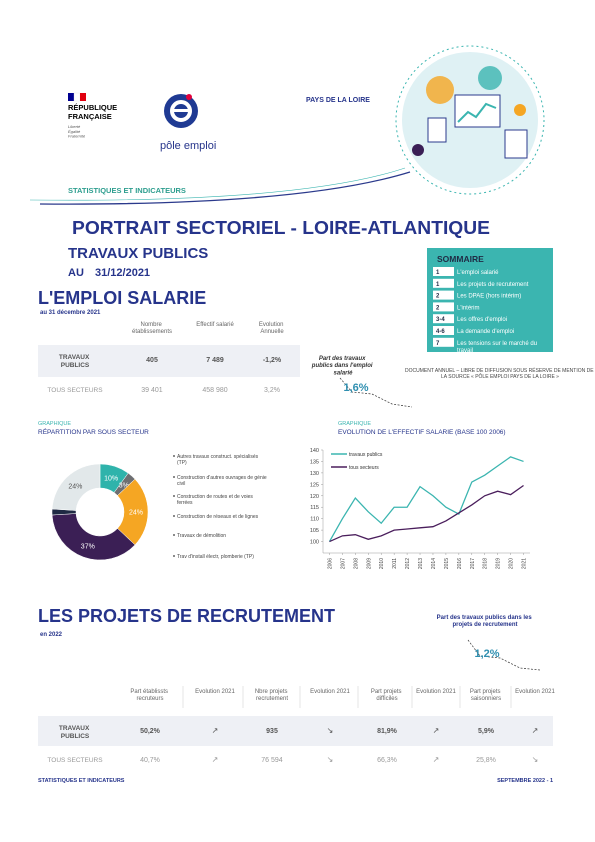 The width and height of the screenshot is (595, 842). Describe the element at coordinates (486, 695) in the screenshot. I see `table-header: Part projets saisonniers` at that location.